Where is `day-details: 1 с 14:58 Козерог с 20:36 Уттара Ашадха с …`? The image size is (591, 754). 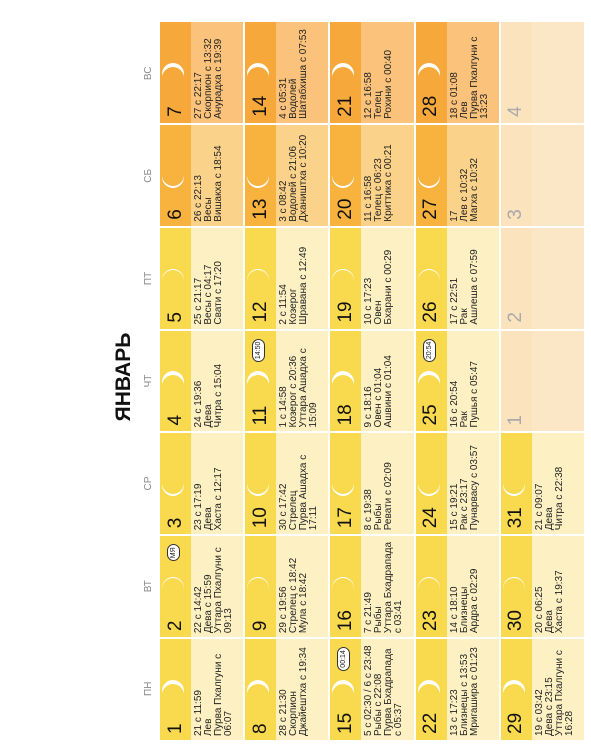 day-details: 1 с 14:58 Козерог с 20:36 Уттара Ашадха с … is located at coordinates (299, 381).